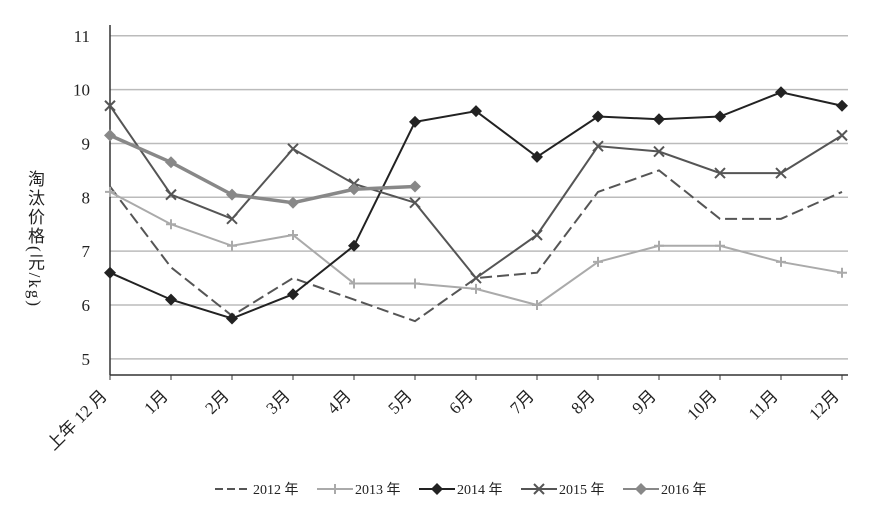  What do you see at coordinates (86, 305) in the screenshot?
I see `y-tick-label: 6` at bounding box center [86, 305].